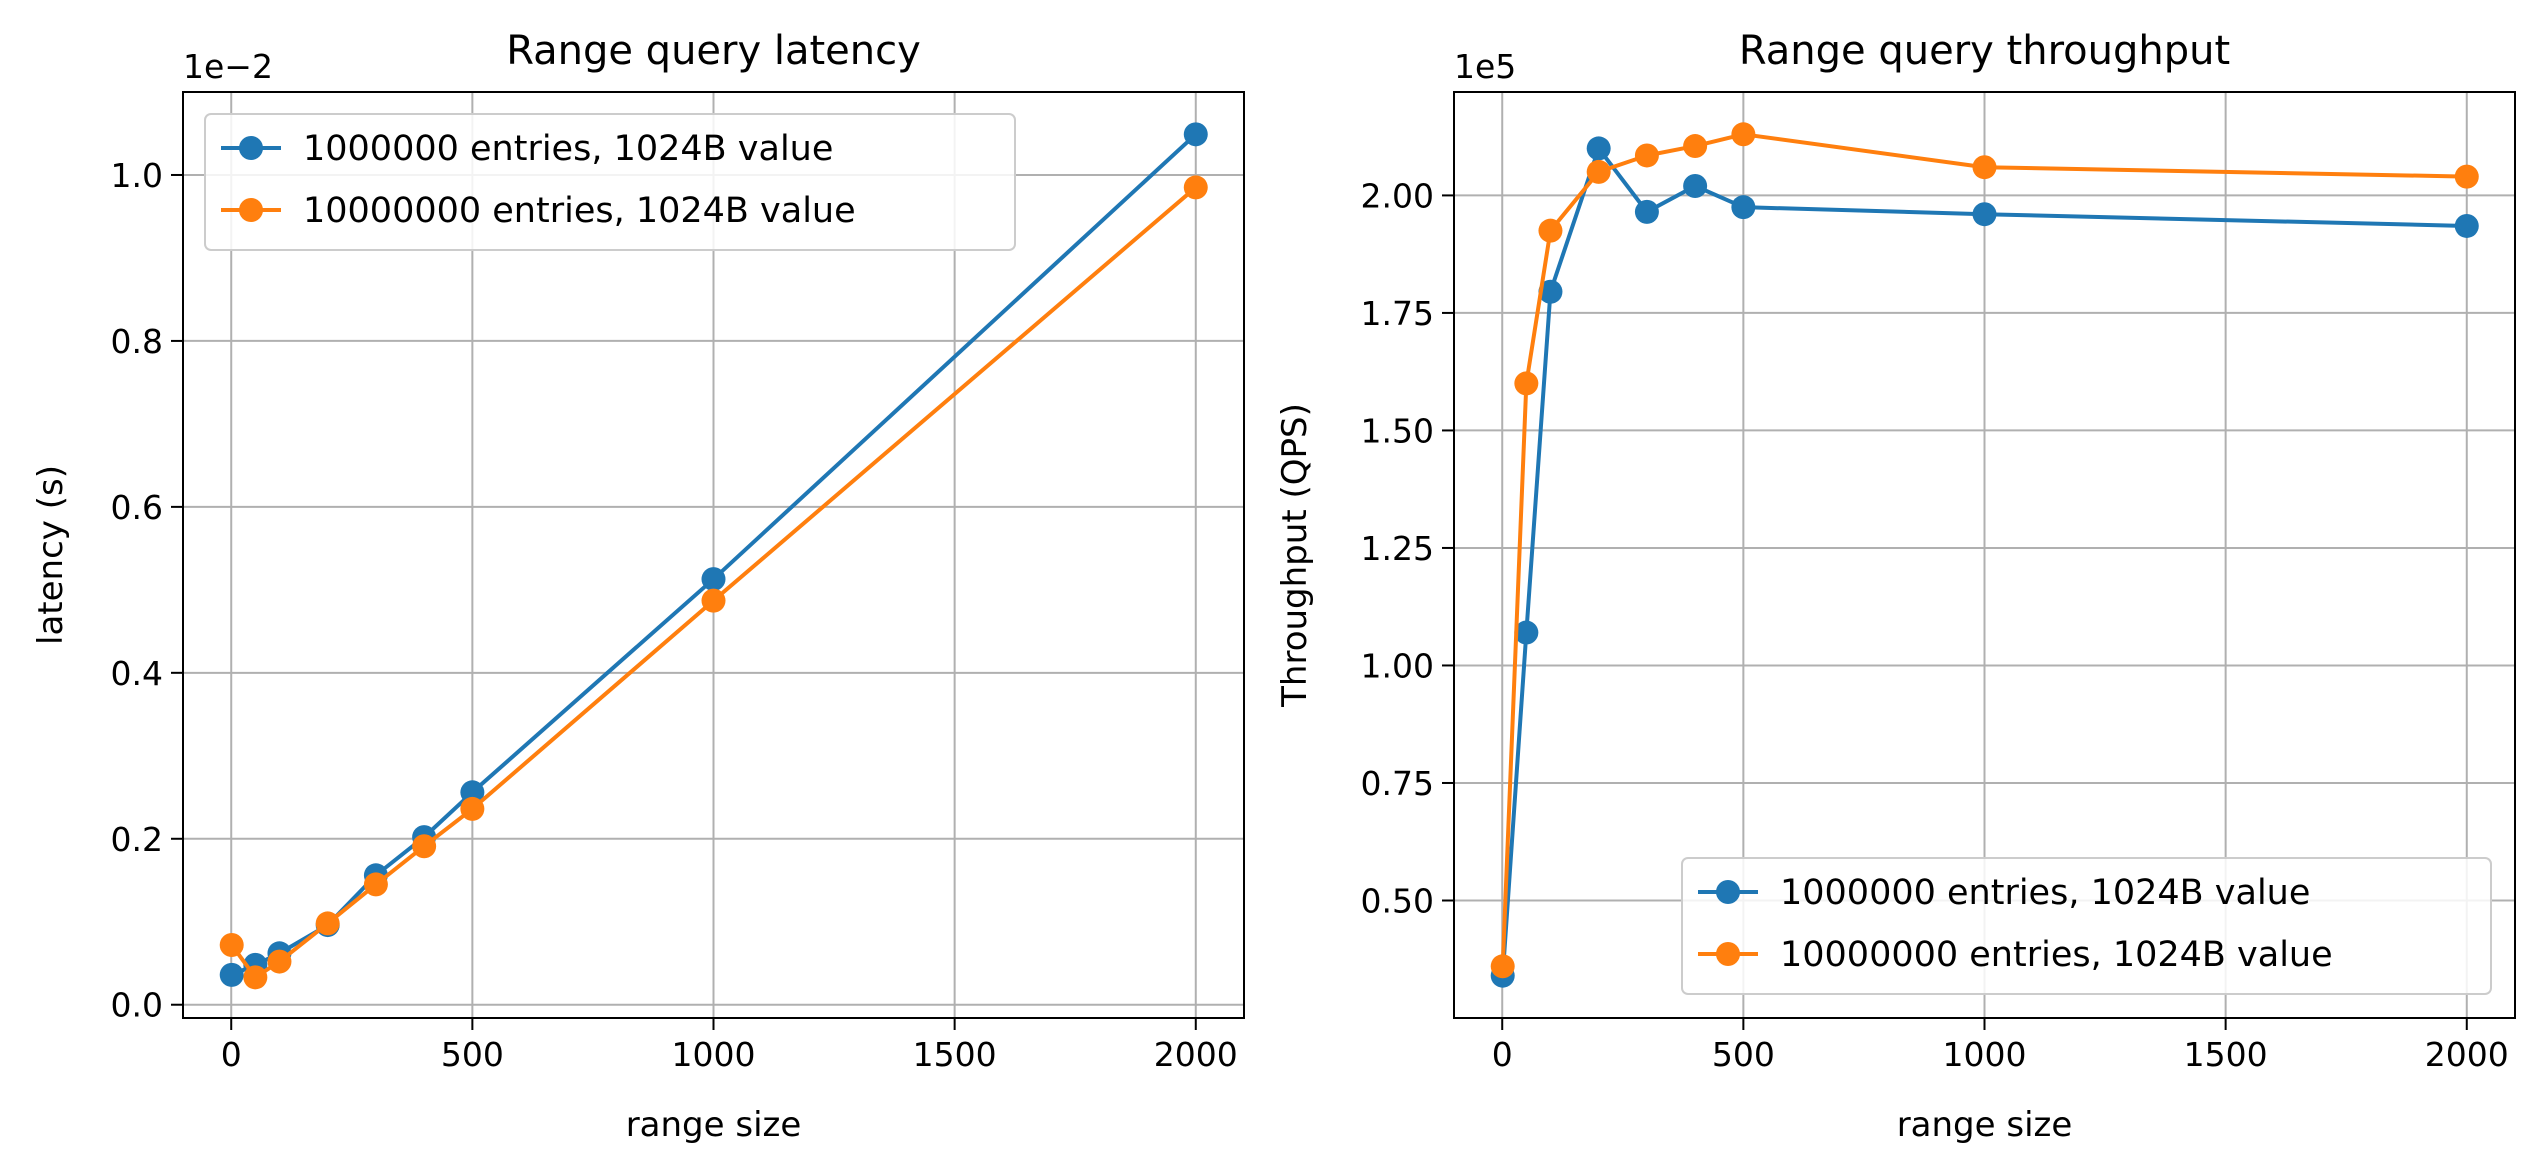 This screenshot has height=1176, width=2544. Describe the element at coordinates (1397, 313) in the screenshot. I see `y-tick-label: 1.75` at that location.